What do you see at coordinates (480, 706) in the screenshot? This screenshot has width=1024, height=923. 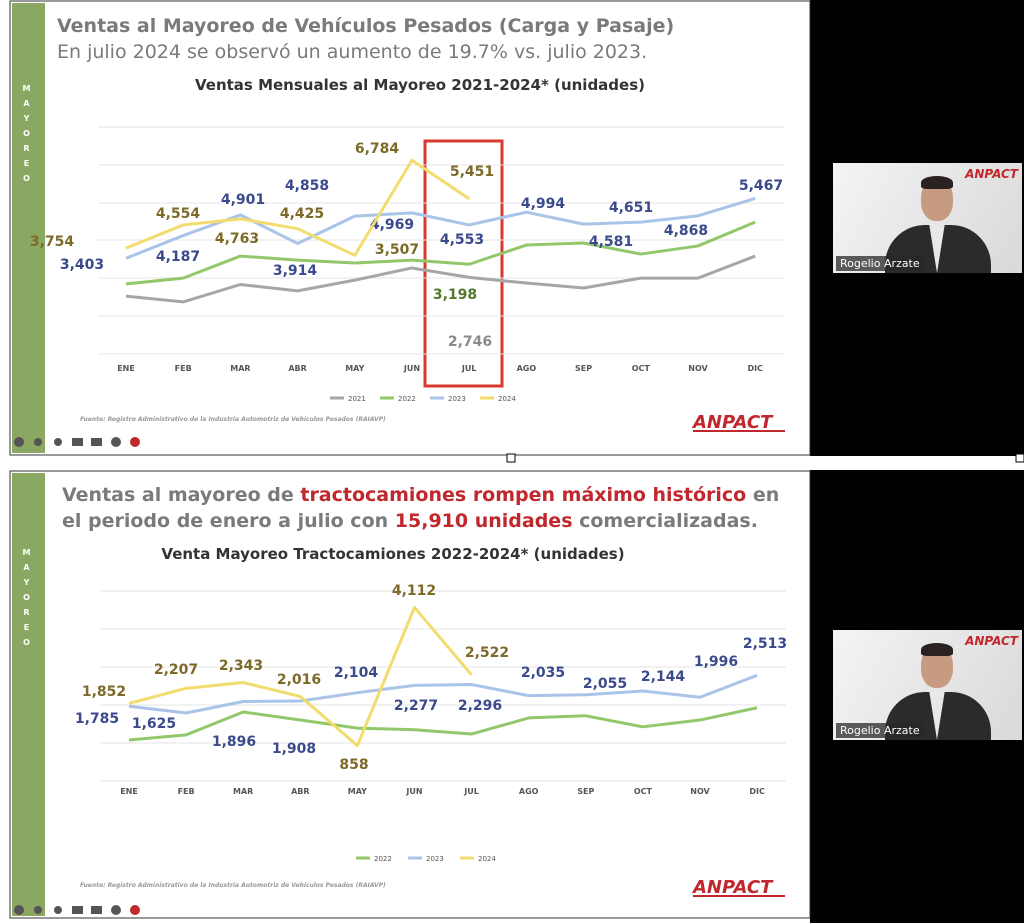 I see `data-label: 2,296` at bounding box center [480, 706].